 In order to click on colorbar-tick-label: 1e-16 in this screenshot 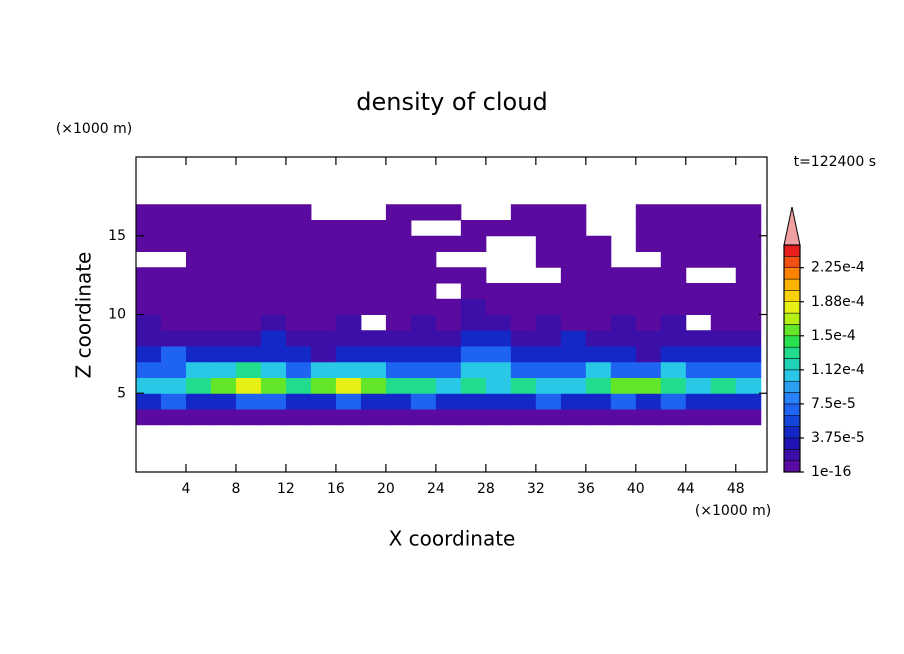, I will do `click(831, 472)`.